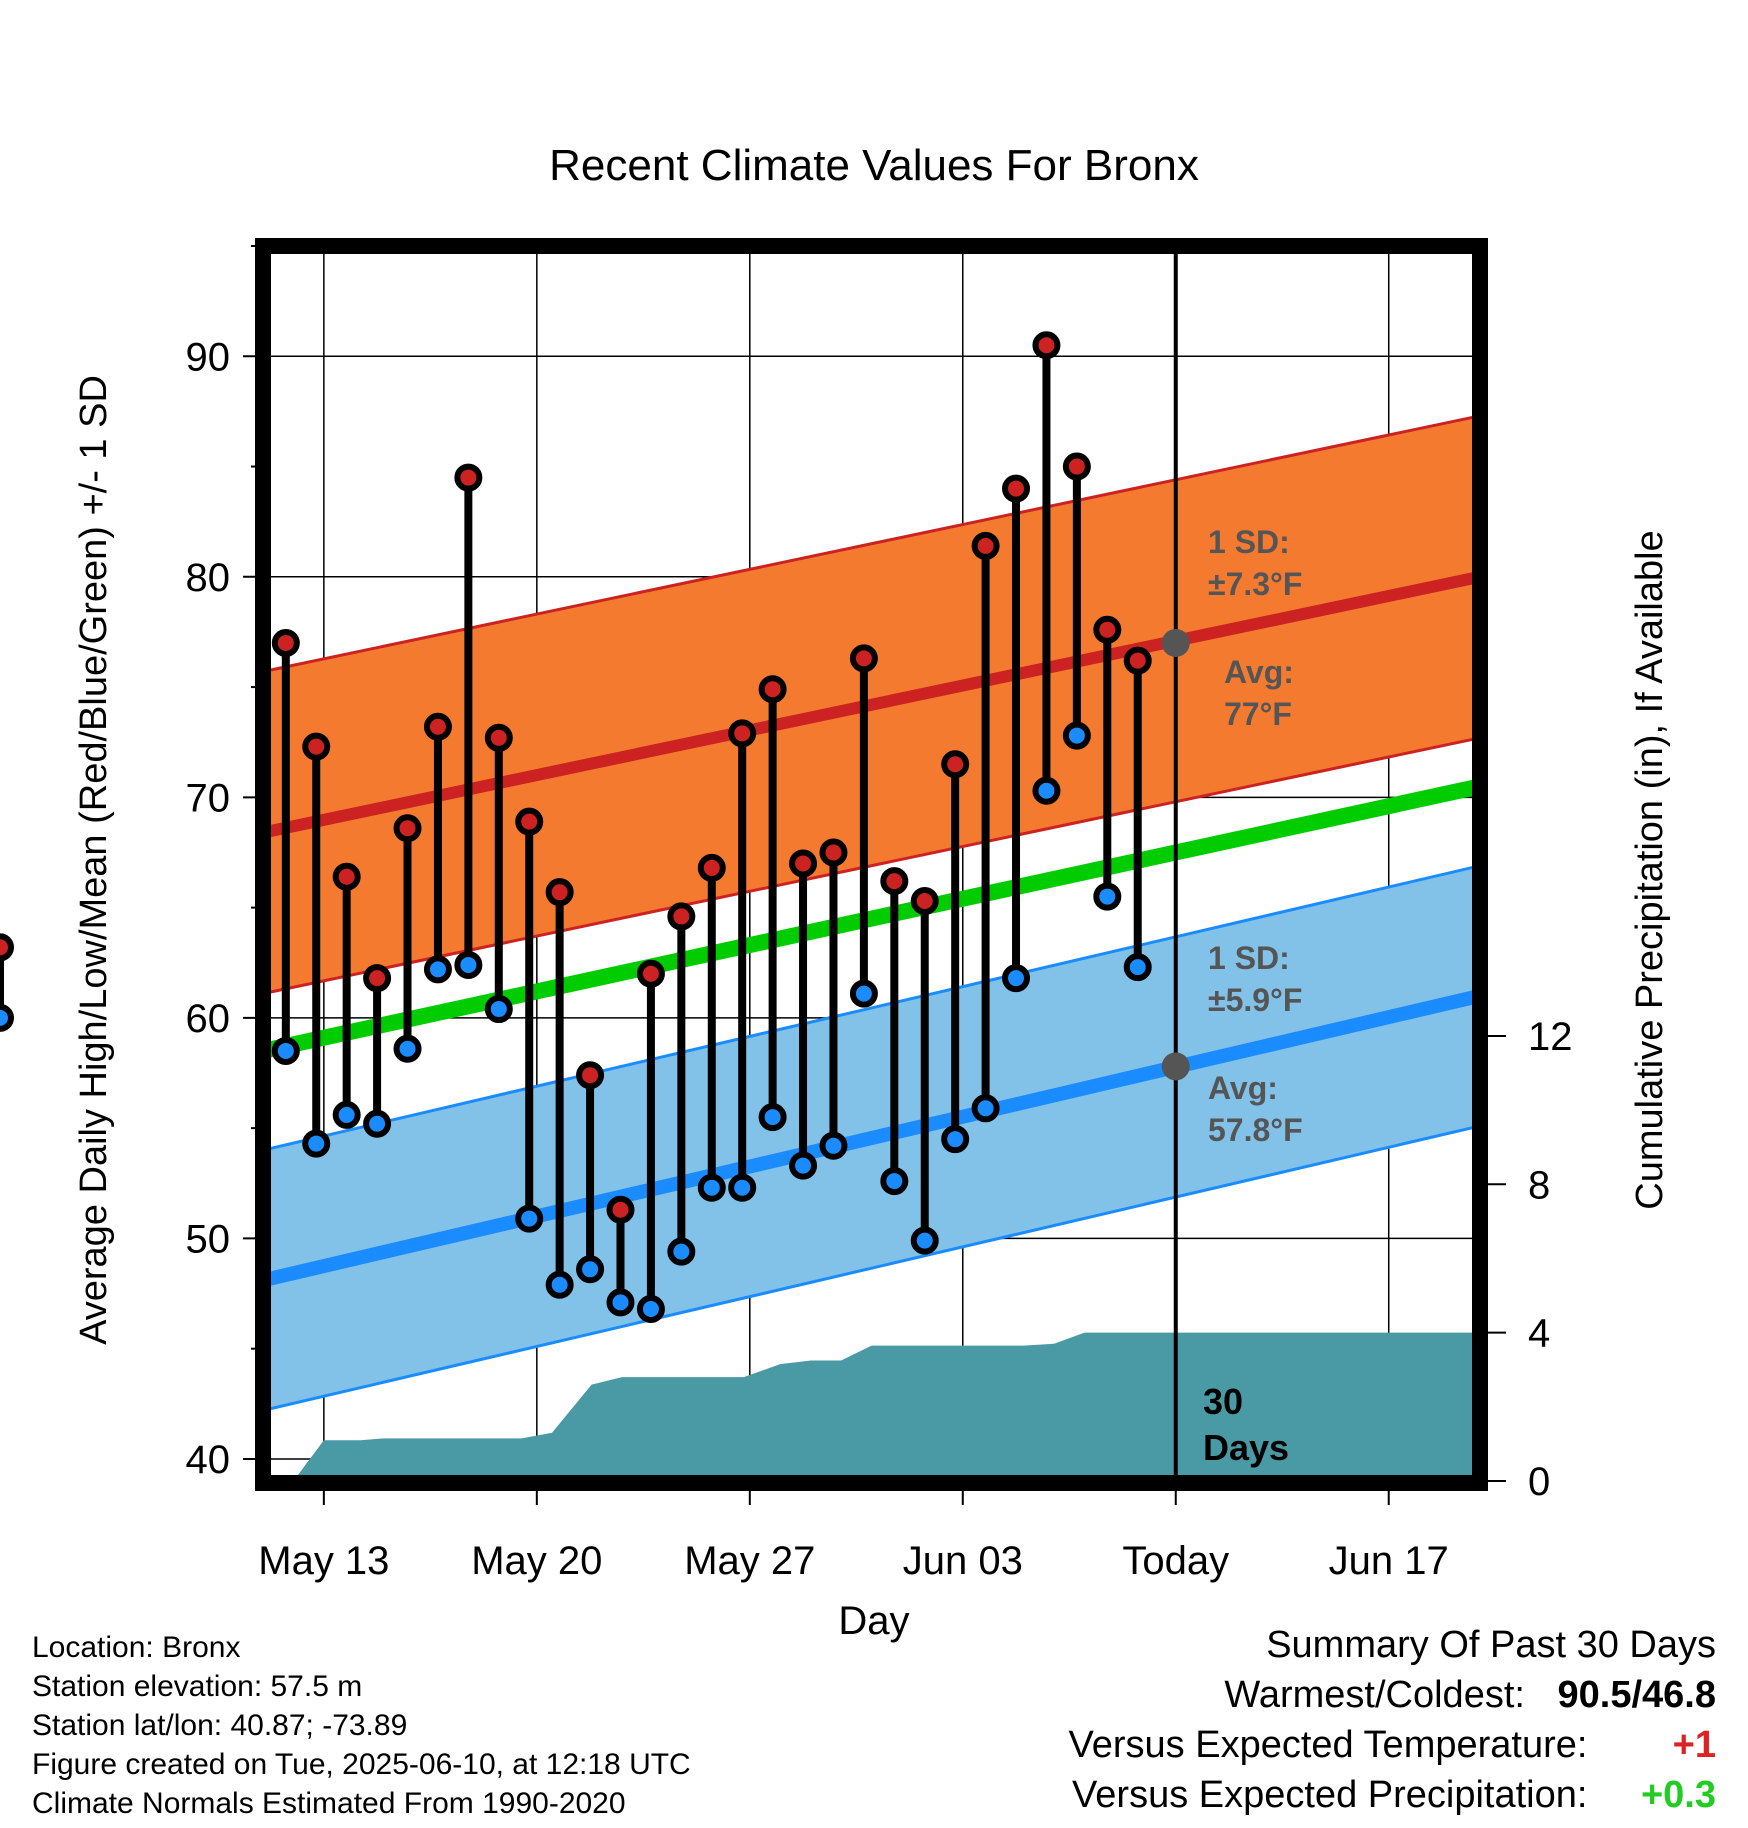 This screenshot has width=1748, height=1828. What do you see at coordinates (873, 1621) in the screenshot?
I see `x-axis-title: Day` at bounding box center [873, 1621].